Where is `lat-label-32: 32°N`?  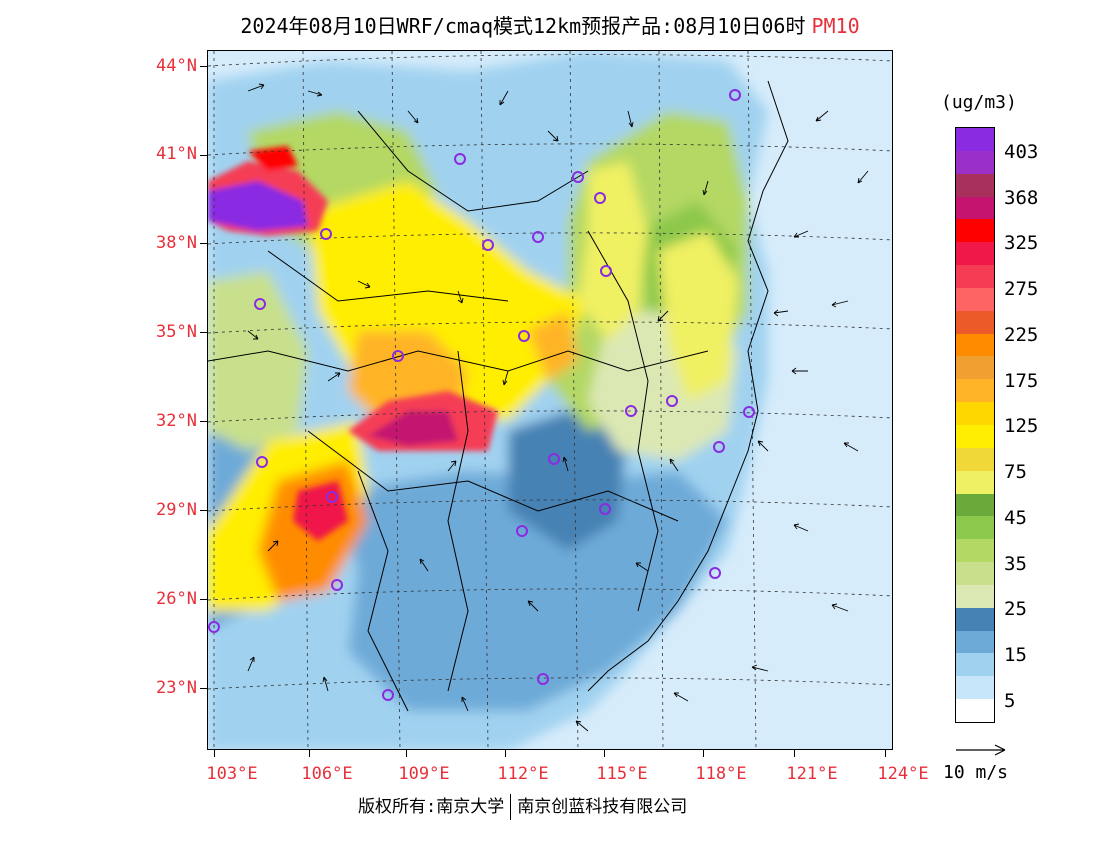 lat-label-32: 32°N is located at coordinates (176, 421).